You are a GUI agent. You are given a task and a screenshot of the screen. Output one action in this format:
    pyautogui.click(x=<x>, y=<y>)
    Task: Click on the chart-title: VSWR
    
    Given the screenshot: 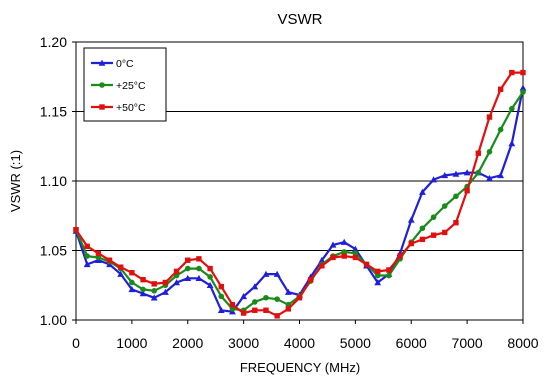 What is the action you would take?
    pyautogui.click(x=300, y=19)
    